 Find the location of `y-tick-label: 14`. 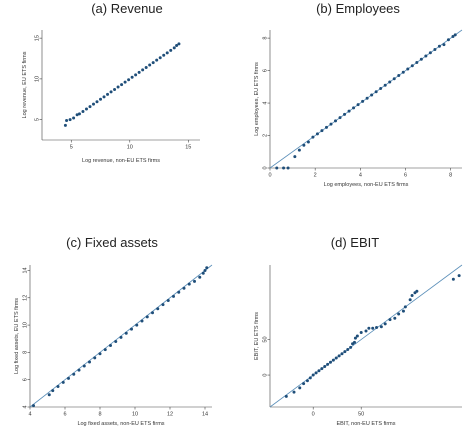

y-tick-label: 14 is located at coordinates (25, 270).